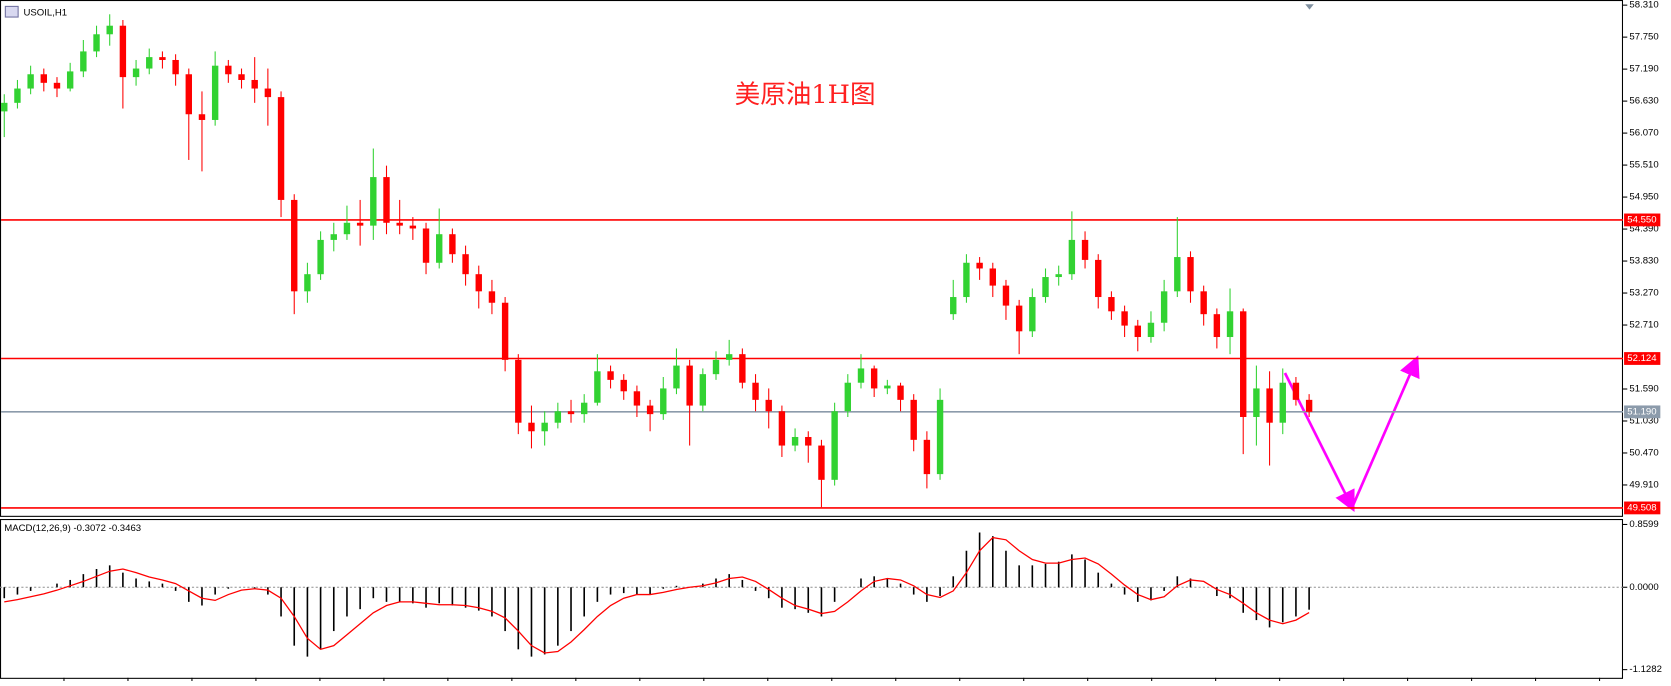 This screenshot has height=686, width=1671. I want to click on y-tick-label: -1.1282, so click(1645, 669).